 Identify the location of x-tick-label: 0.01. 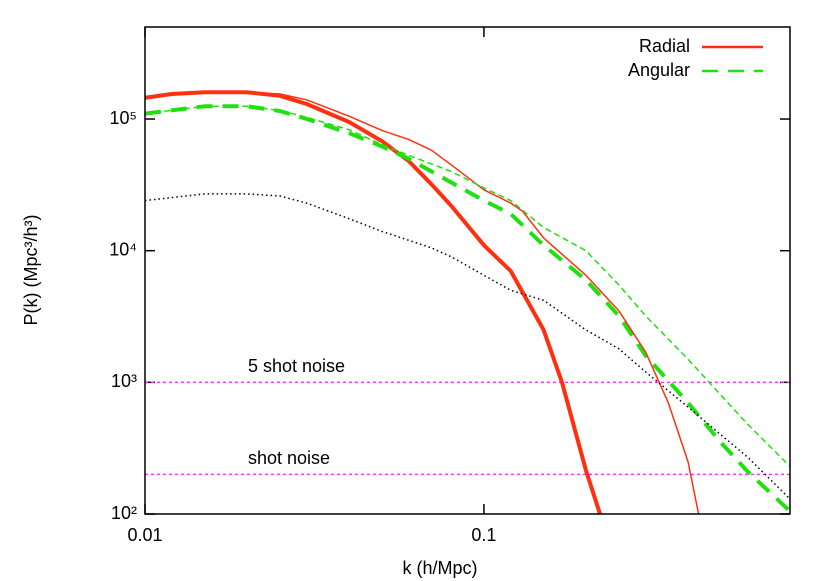
(144, 535).